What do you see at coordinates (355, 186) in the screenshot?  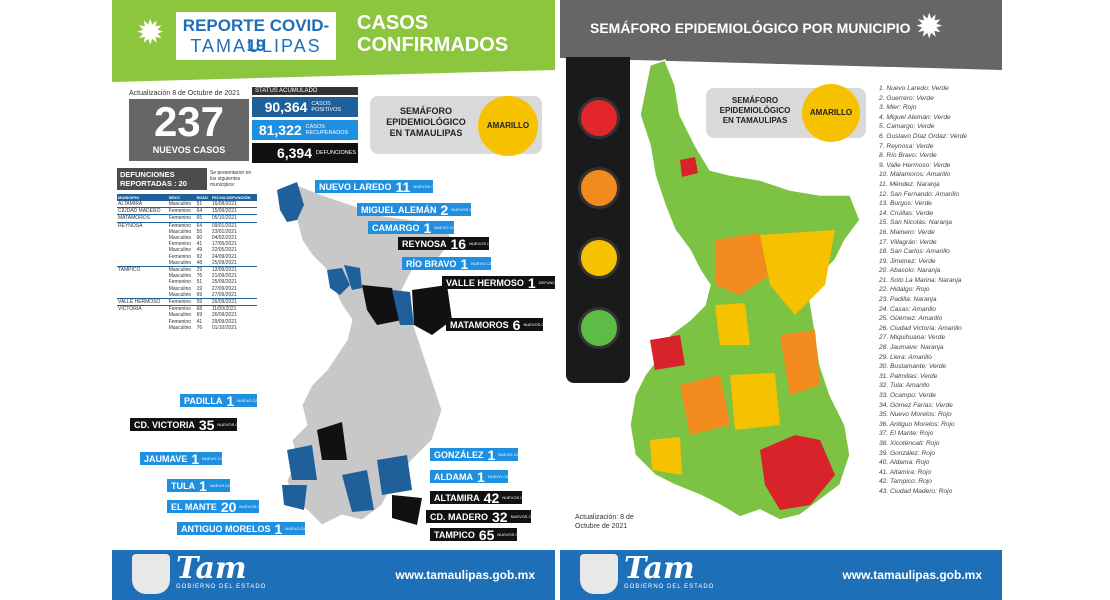 I see `label-name: NUEVO LAREDO` at bounding box center [355, 186].